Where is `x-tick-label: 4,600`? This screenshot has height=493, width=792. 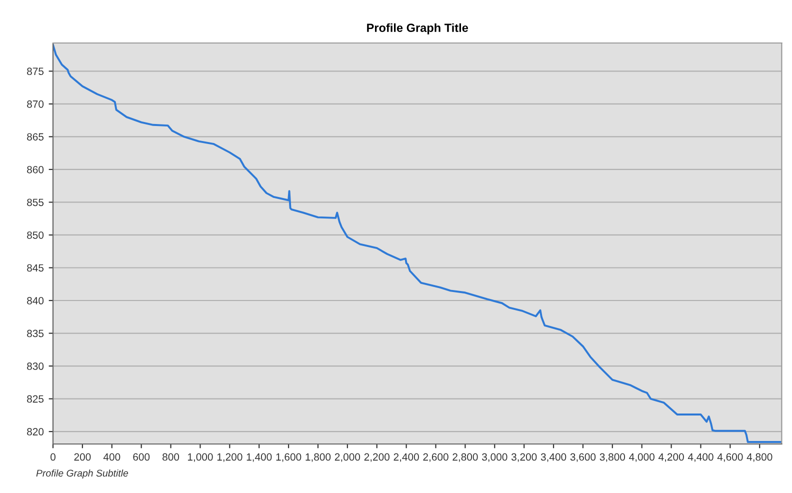 x-tick-label: 4,600 is located at coordinates (730, 457).